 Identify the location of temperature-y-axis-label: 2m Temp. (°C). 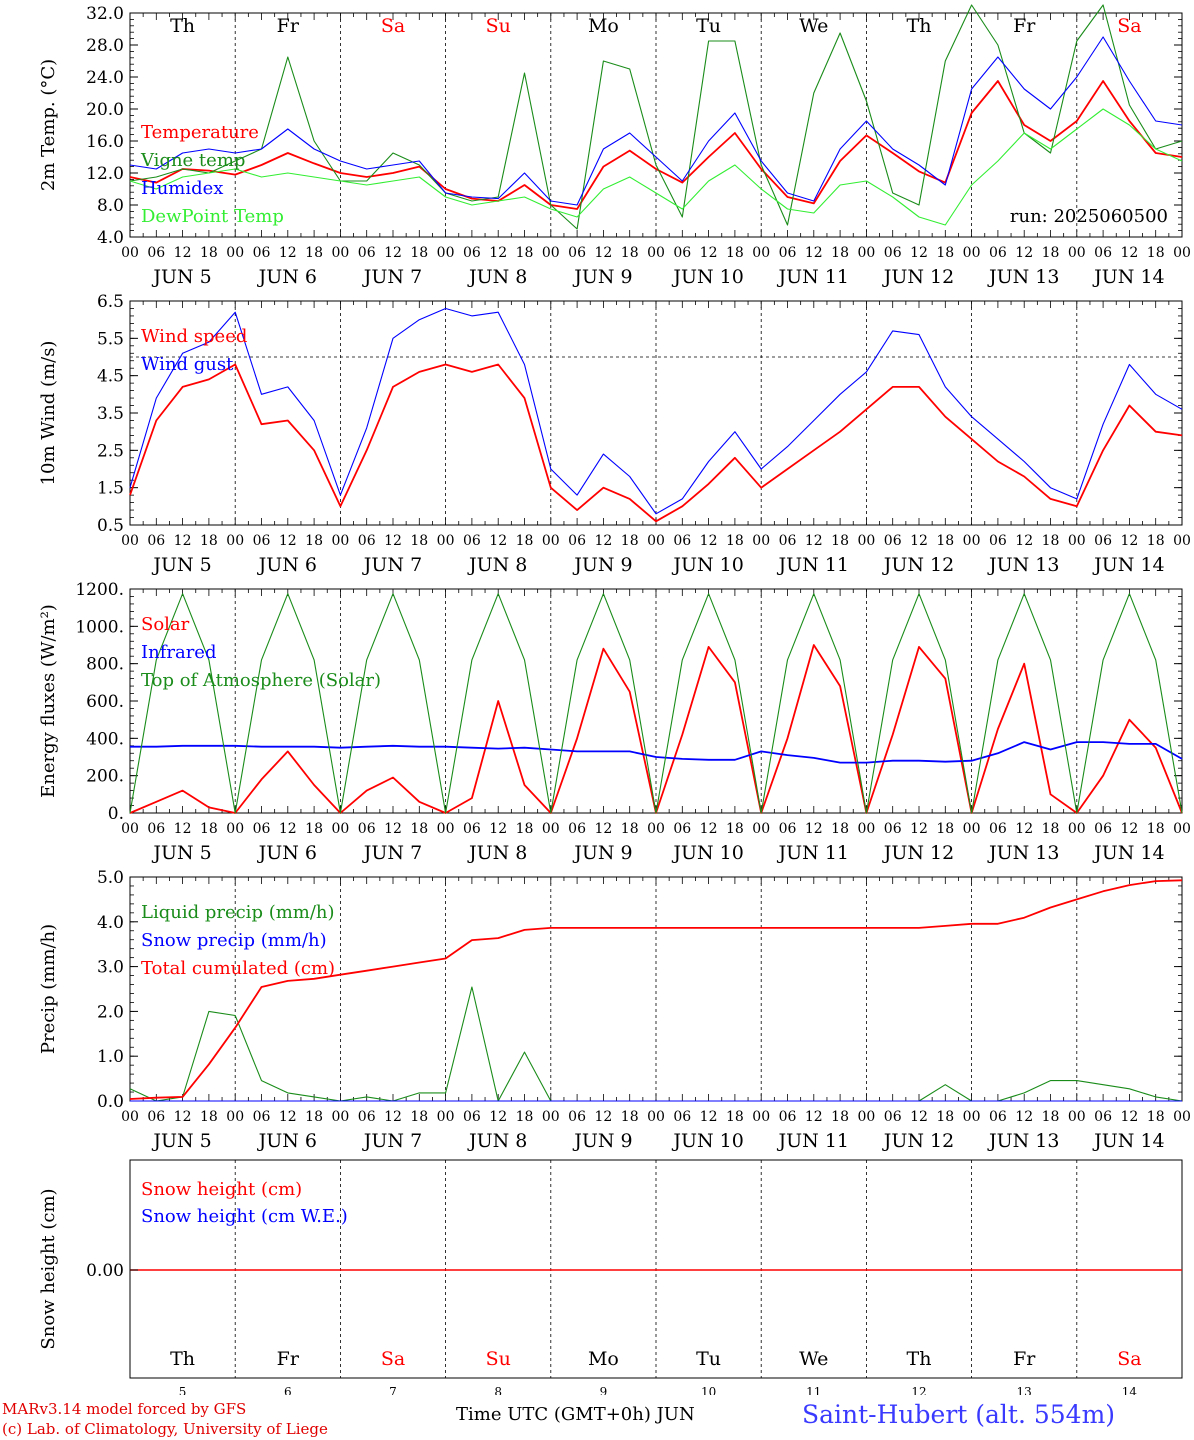
(48, 125).